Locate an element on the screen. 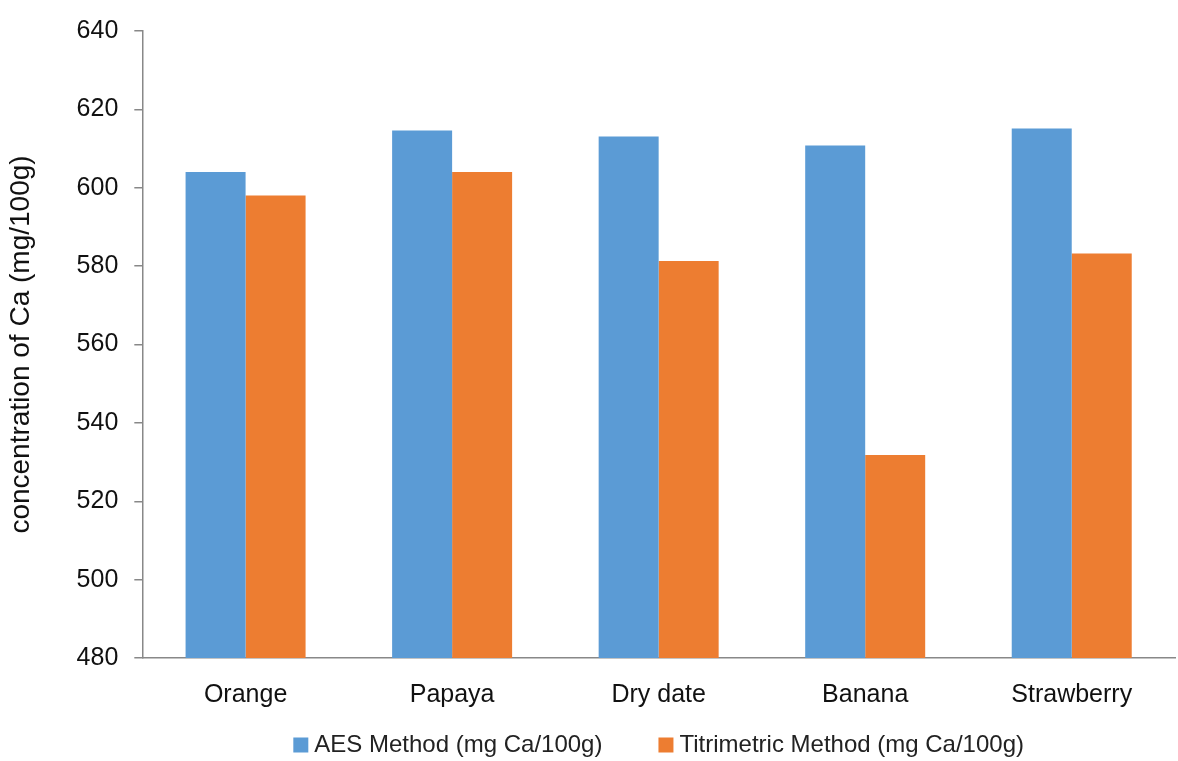  x-tick-label: Banana is located at coordinates (865, 692).